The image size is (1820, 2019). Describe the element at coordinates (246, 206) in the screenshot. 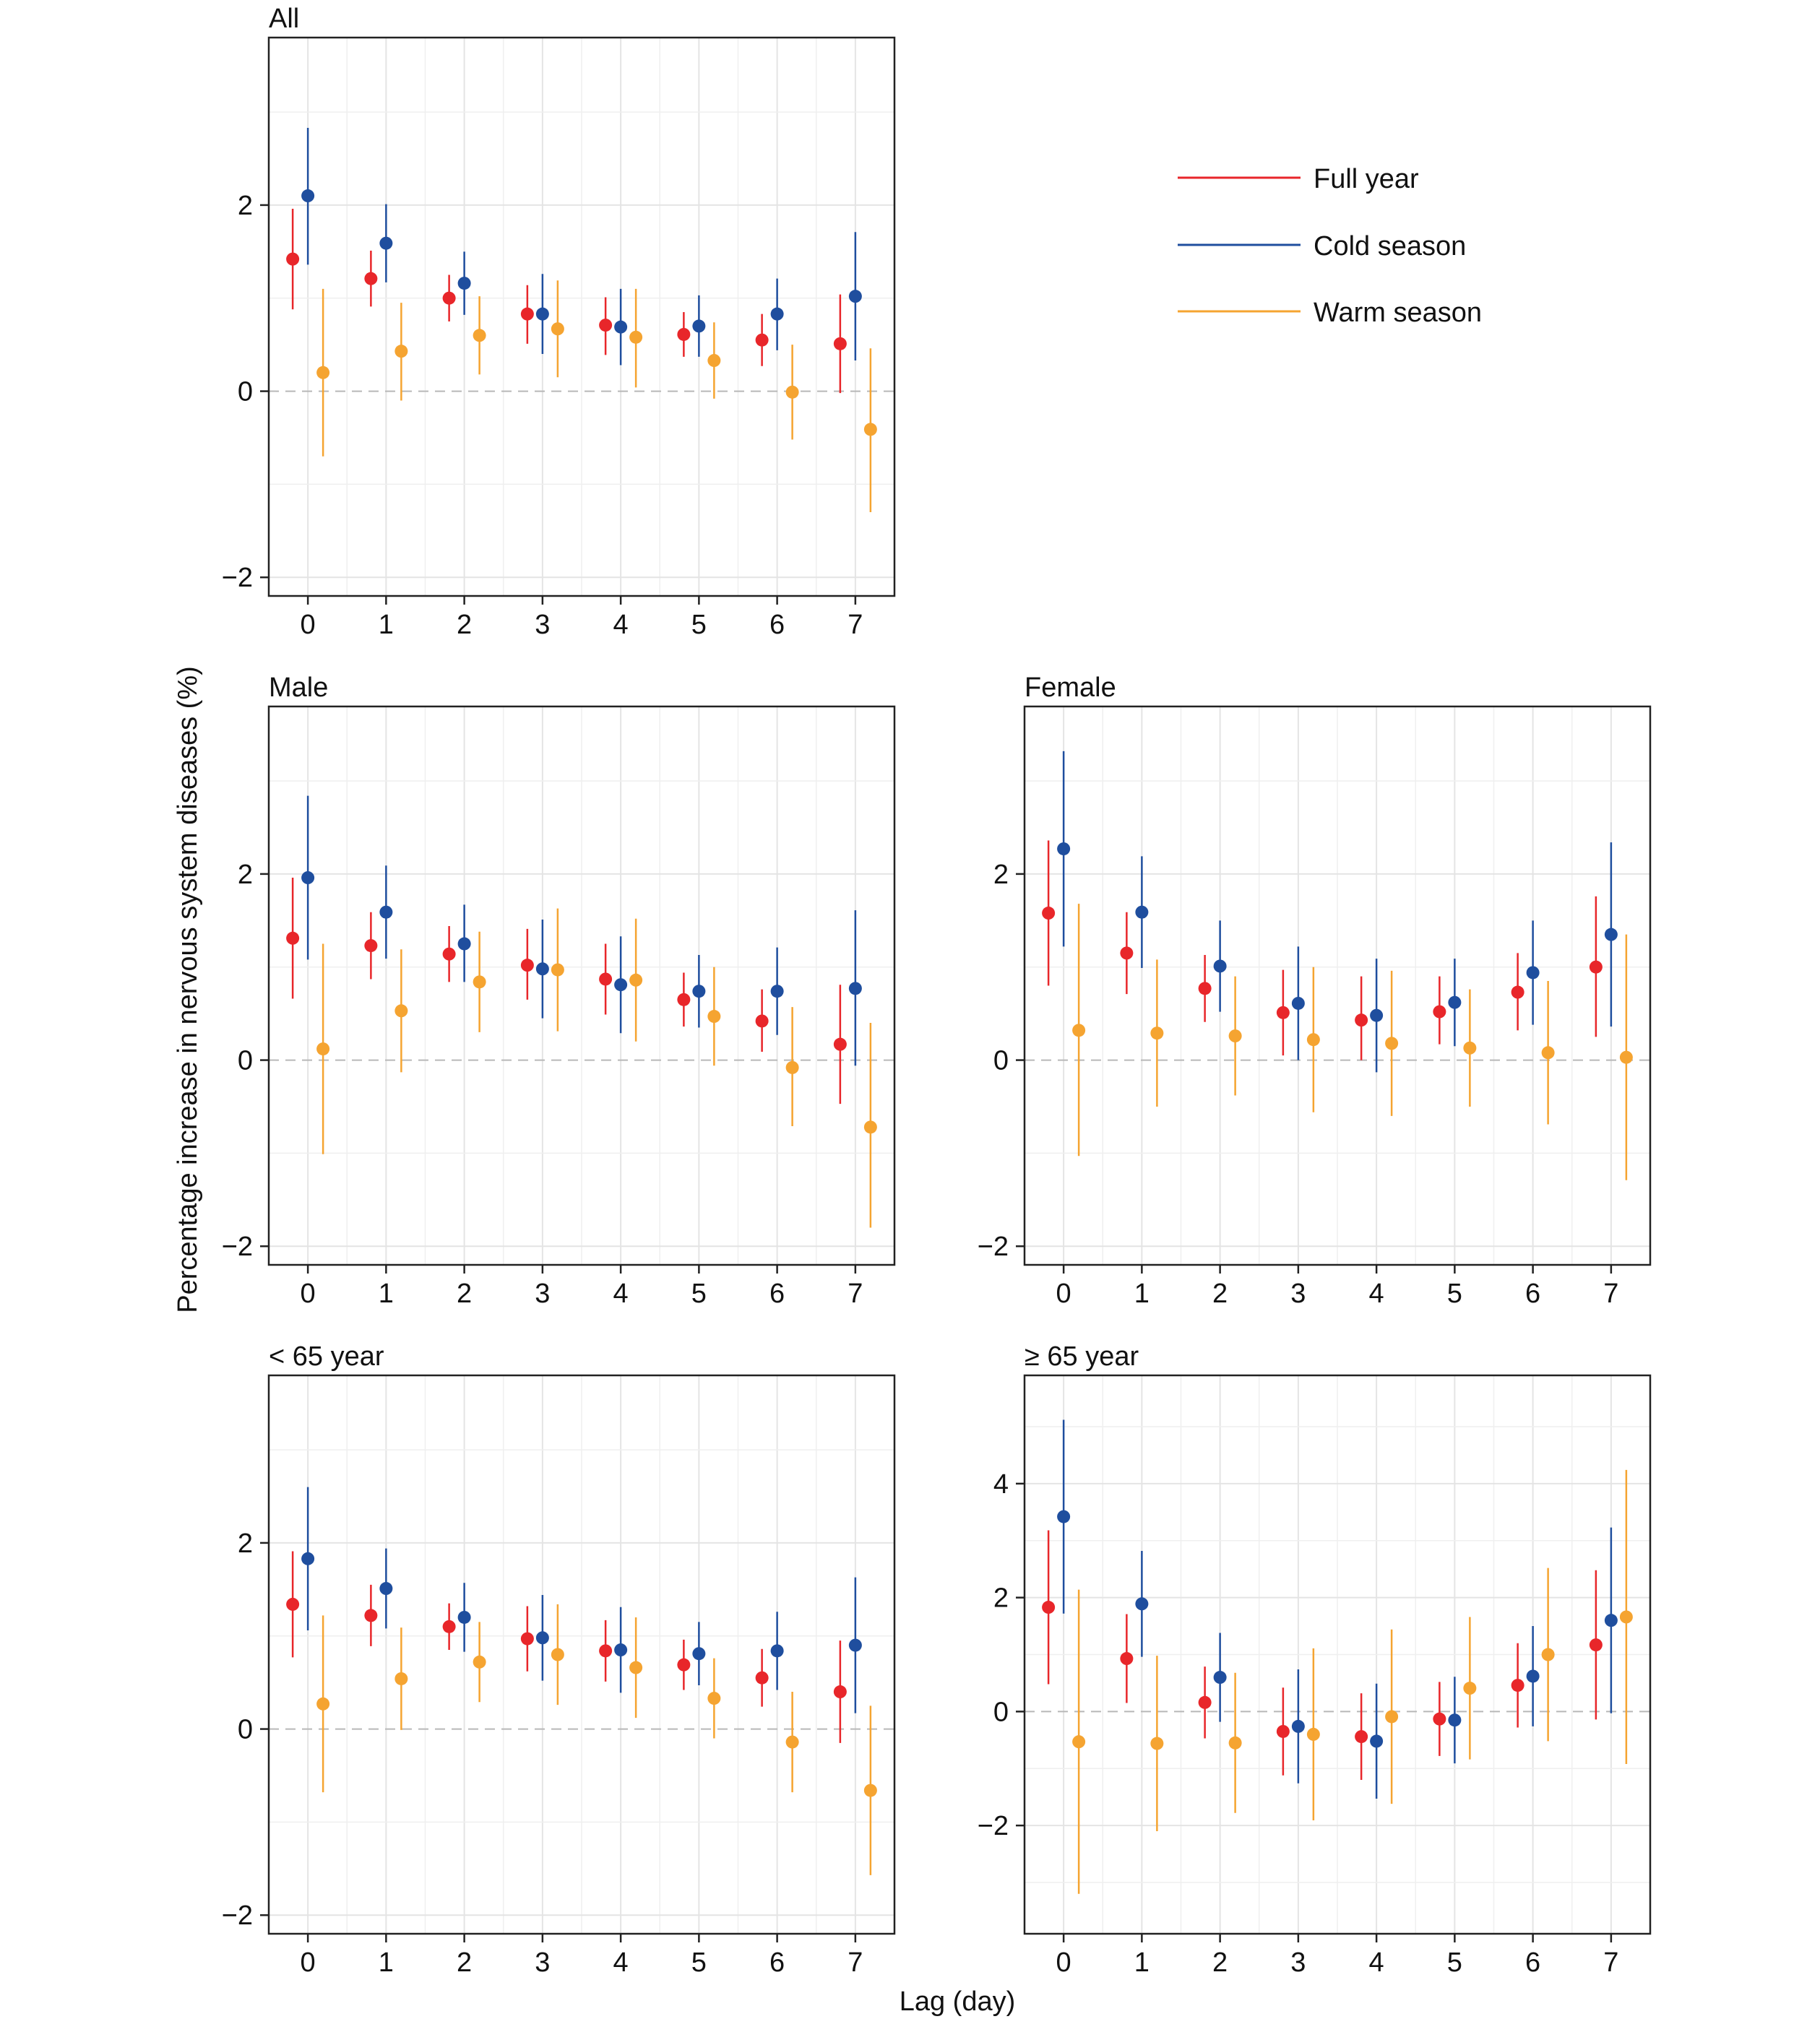

I see `y-tick-label: 2` at that location.